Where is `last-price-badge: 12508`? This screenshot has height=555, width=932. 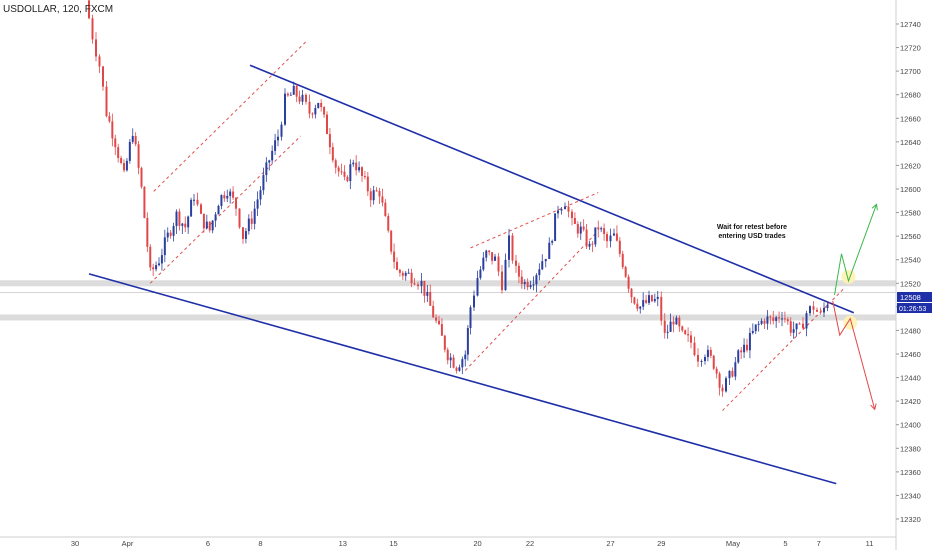 last-price-badge: 12508 is located at coordinates (914, 297).